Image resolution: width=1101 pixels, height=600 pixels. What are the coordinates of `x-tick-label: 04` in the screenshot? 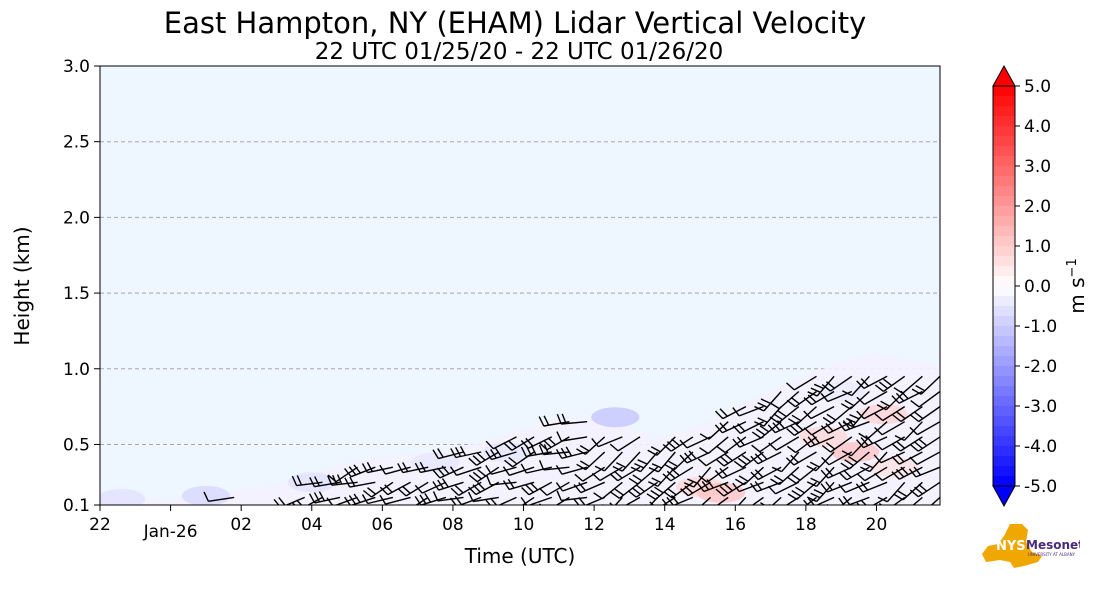 It's located at (312, 525).